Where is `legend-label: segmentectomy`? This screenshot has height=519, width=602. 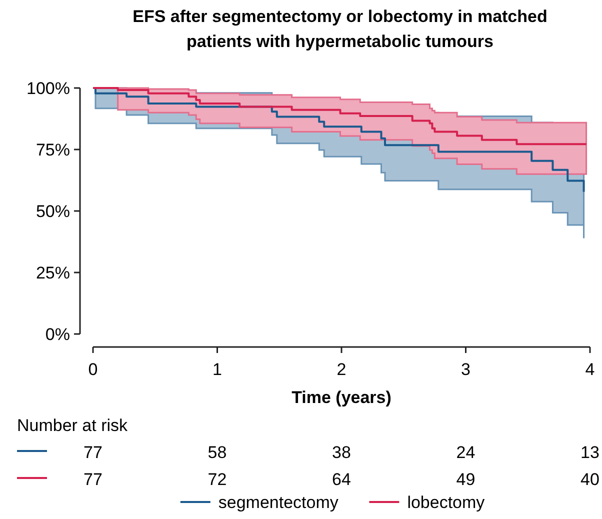
legend-label: segmentectomy is located at coordinates (278, 502).